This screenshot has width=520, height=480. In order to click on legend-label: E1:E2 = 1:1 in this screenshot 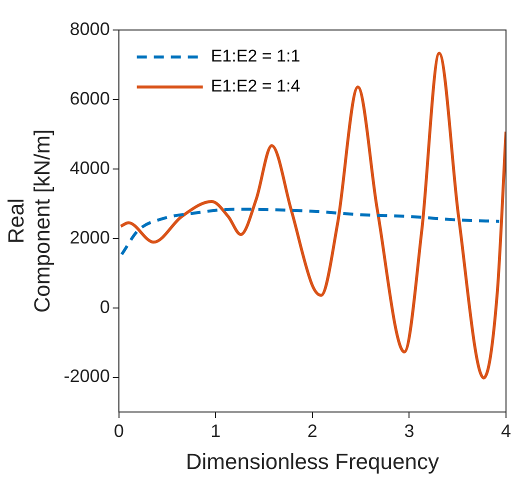, I will do `click(255, 56)`.